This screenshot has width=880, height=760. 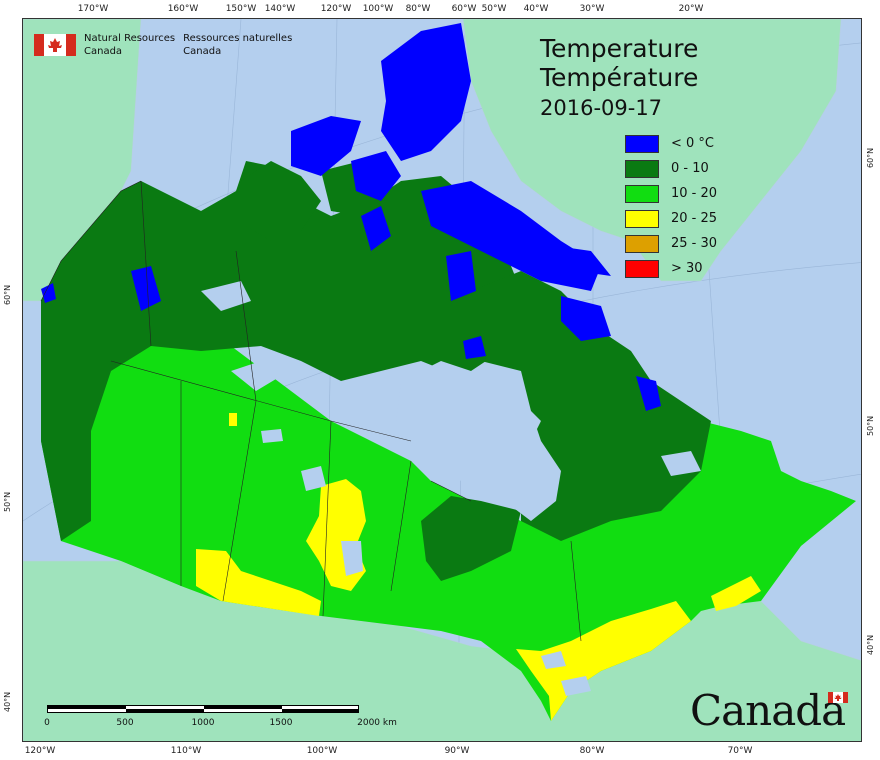 I want to click on map-title: Temperature Température 2016-09-17, so click(x=619, y=78).